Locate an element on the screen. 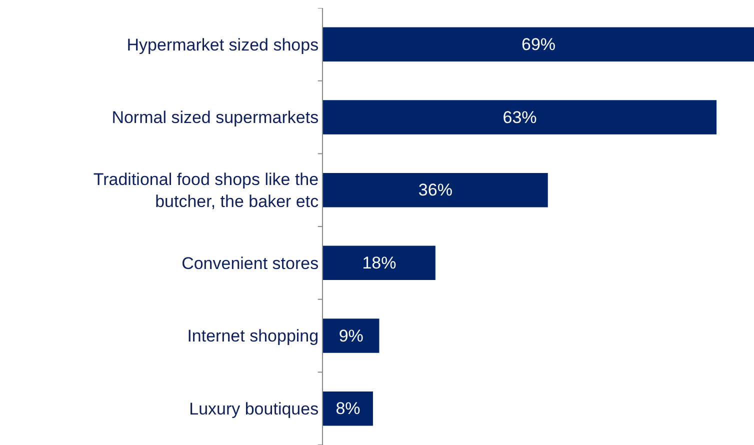 The image size is (754, 445). y-tick-label: Normal sized supermarkets is located at coordinates (215, 118).